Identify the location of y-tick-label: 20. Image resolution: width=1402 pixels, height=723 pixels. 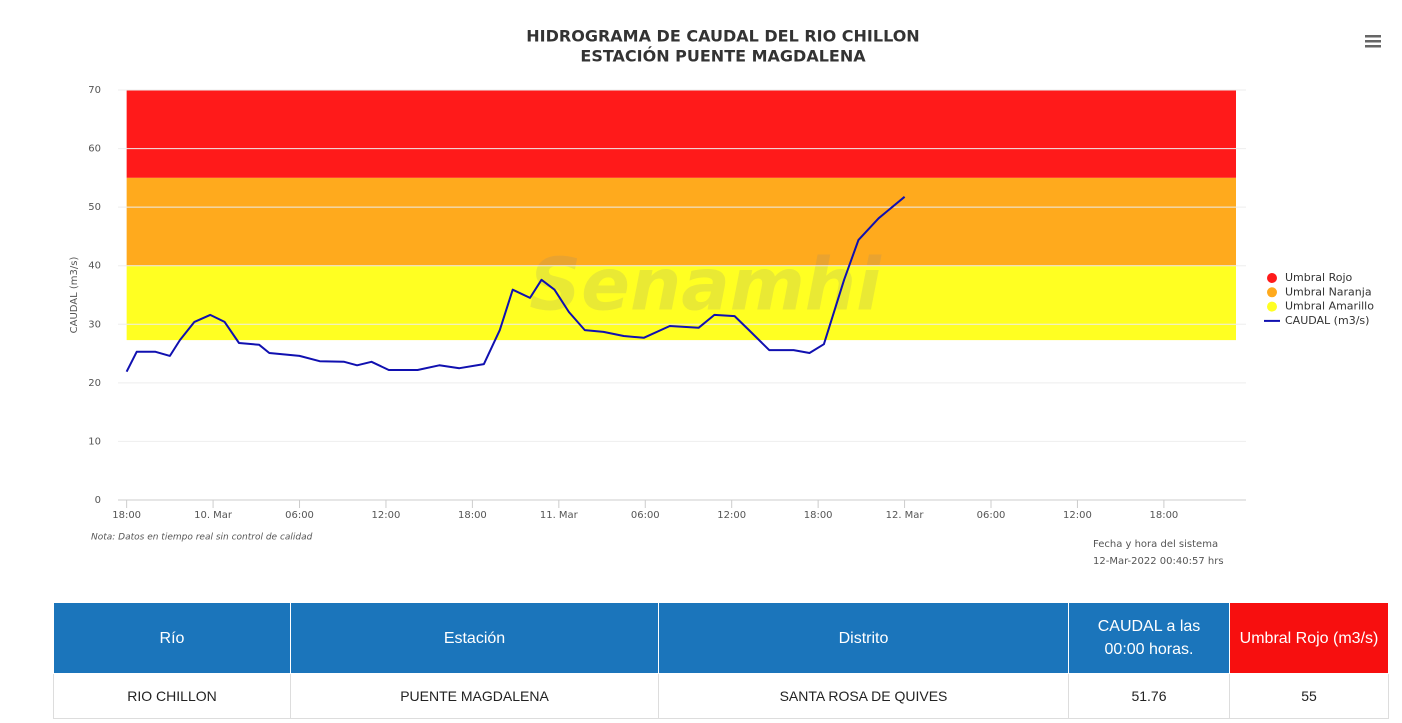
(94, 383).